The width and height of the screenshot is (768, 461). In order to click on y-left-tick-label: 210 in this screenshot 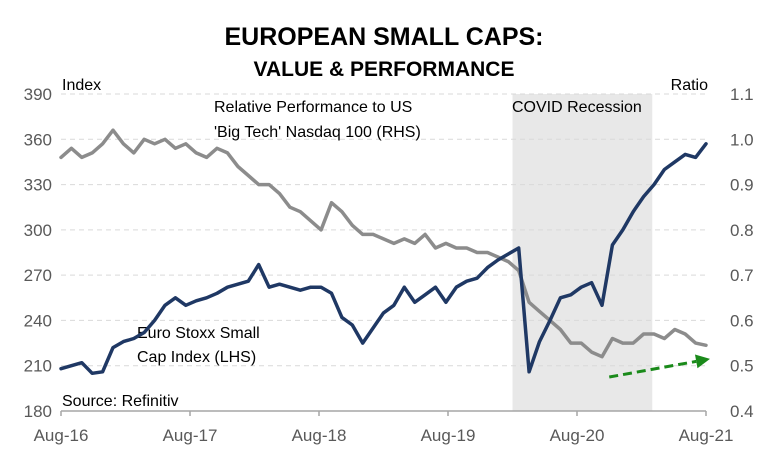, I will do `click(38, 366)`.